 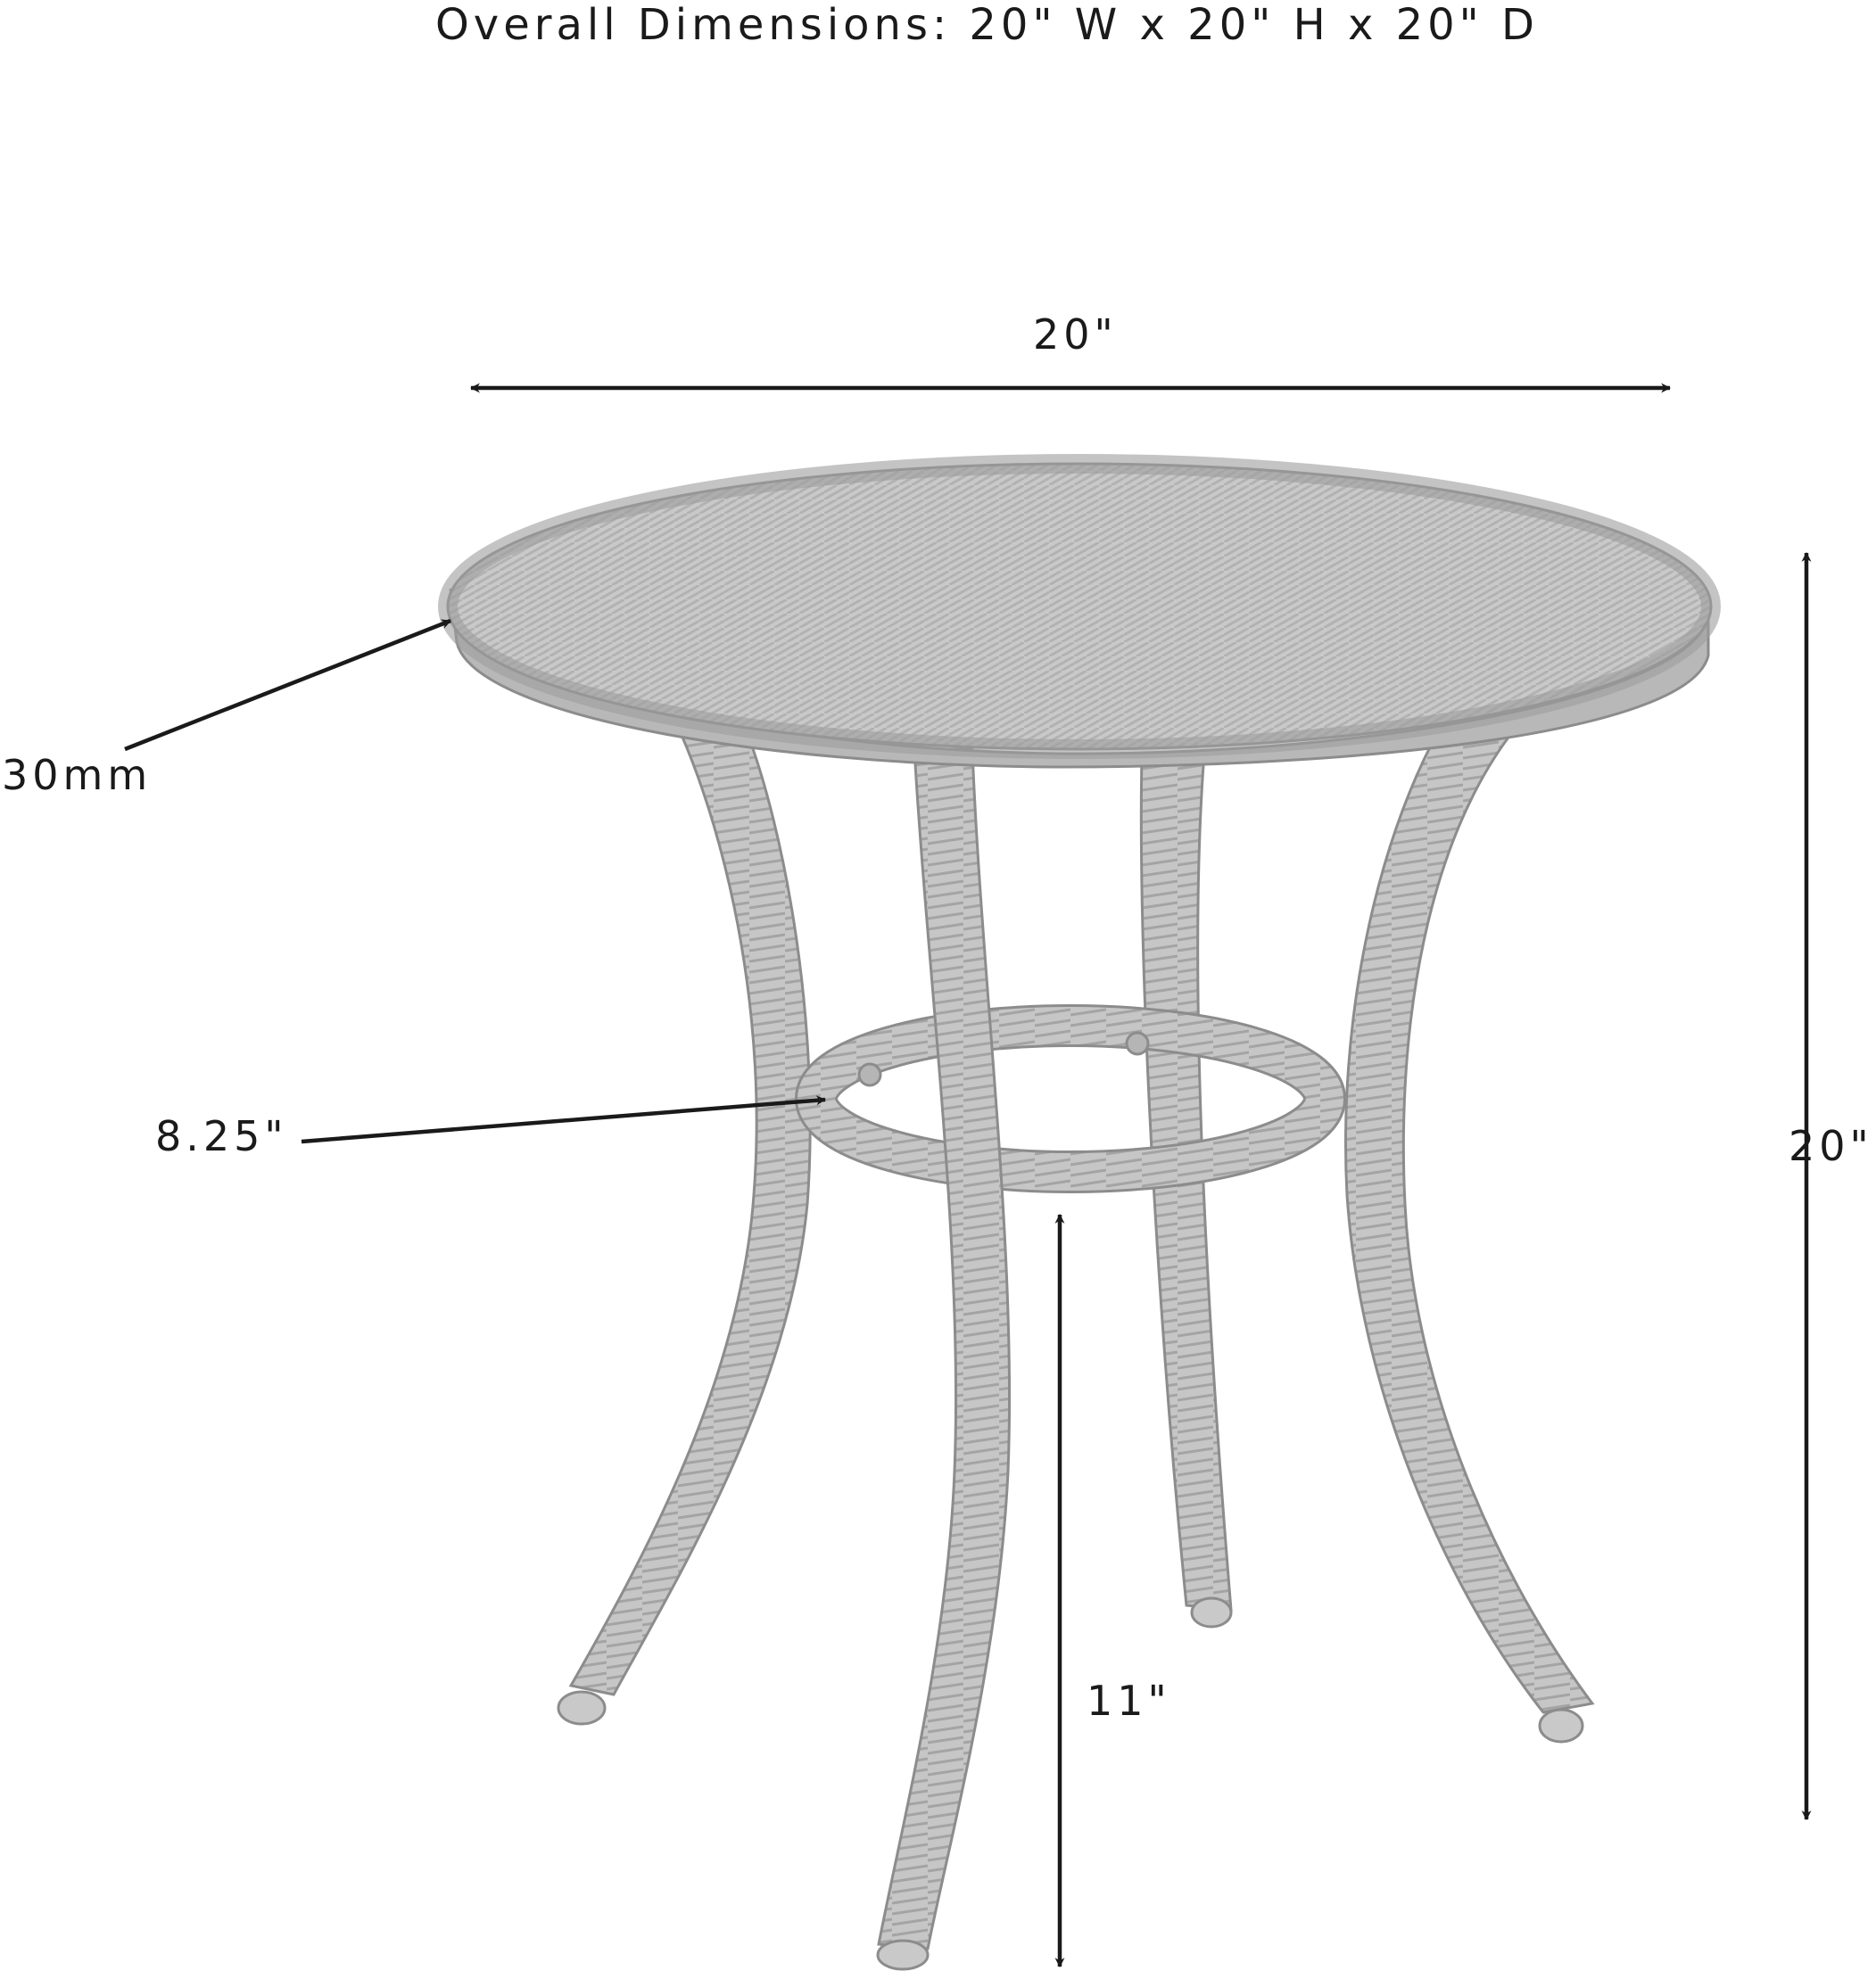 What do you see at coordinates (564, 1119) in the screenshot?
I see `ring-arrow` at bounding box center [564, 1119].